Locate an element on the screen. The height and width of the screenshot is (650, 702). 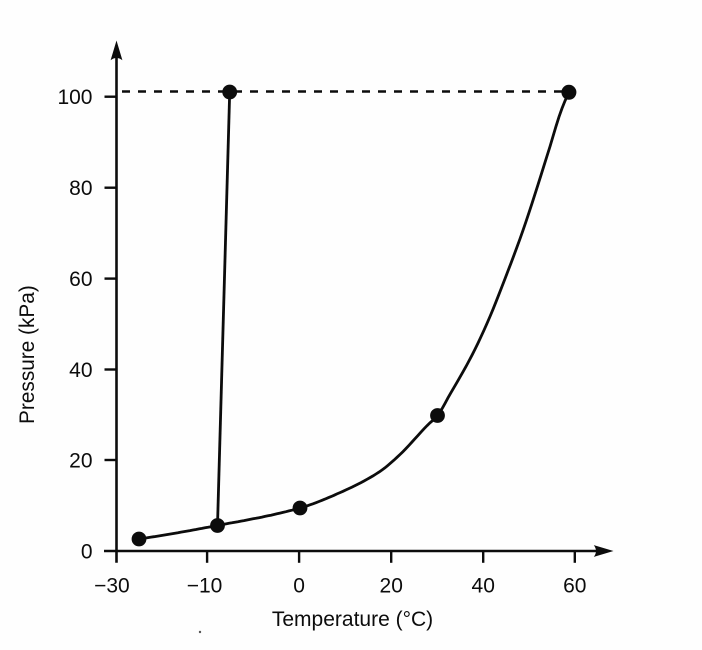
svg-text: 100 is located at coordinates (74, 97).